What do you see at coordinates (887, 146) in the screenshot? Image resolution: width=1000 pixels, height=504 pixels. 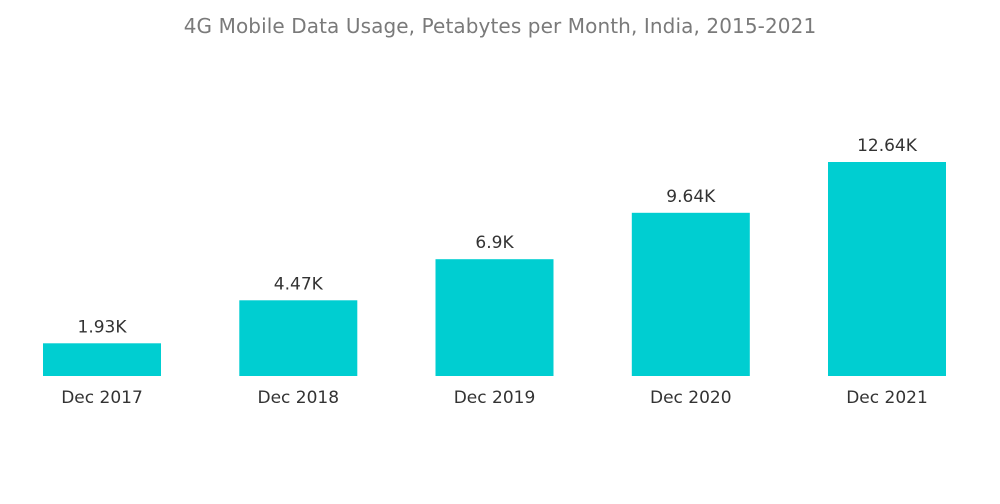 I see `data-label: 12.64K` at bounding box center [887, 146].